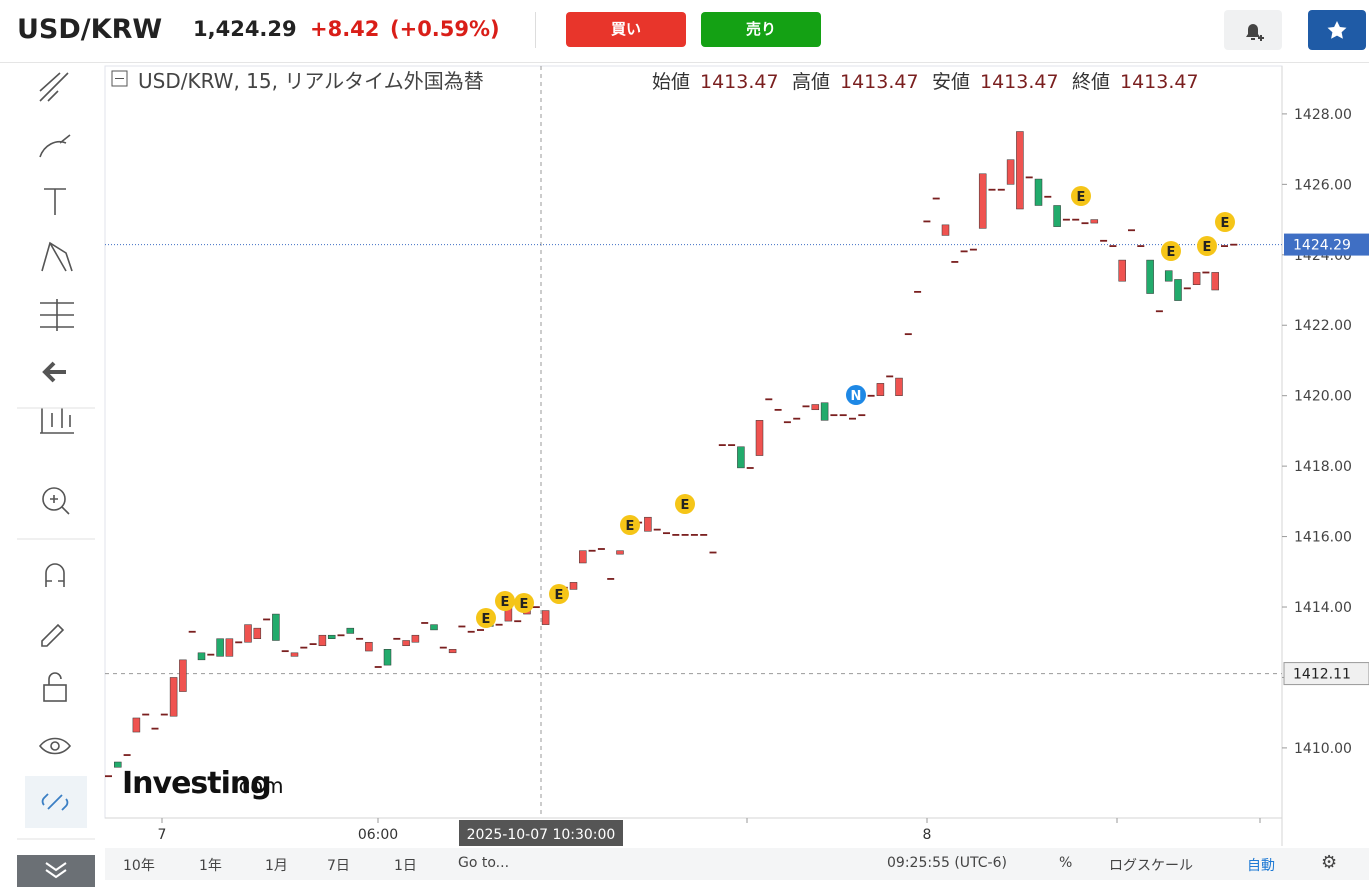 The height and width of the screenshot is (887, 1369). What do you see at coordinates (1329, 862) in the screenshot?
I see `settings-button: ⚙` at bounding box center [1329, 862].